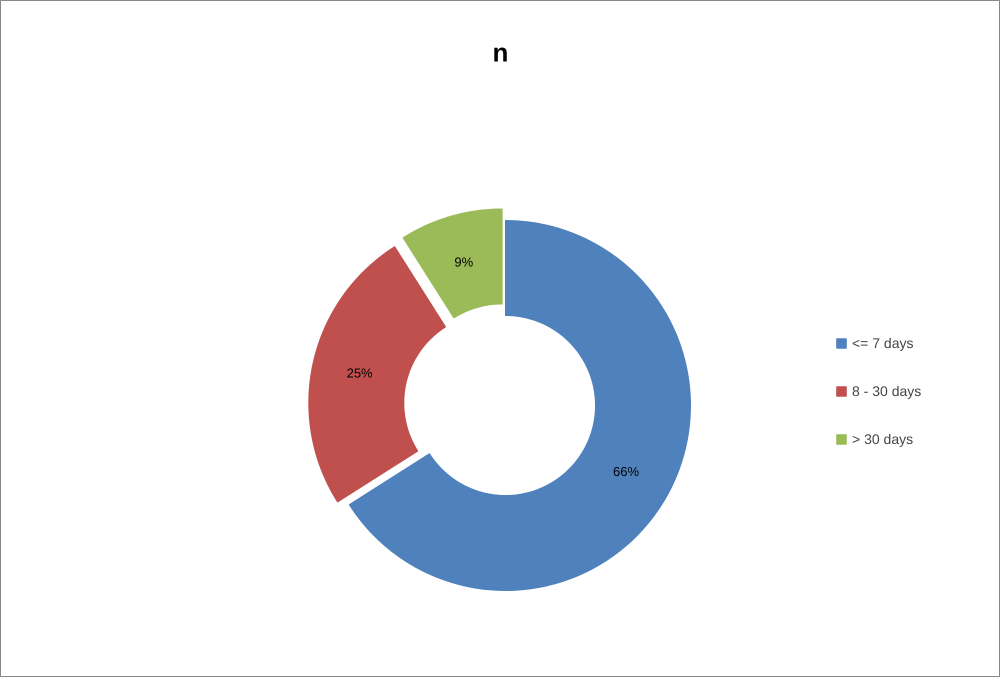  What do you see at coordinates (883, 439) in the screenshot?
I see `legend-label: > 30 days` at bounding box center [883, 439].